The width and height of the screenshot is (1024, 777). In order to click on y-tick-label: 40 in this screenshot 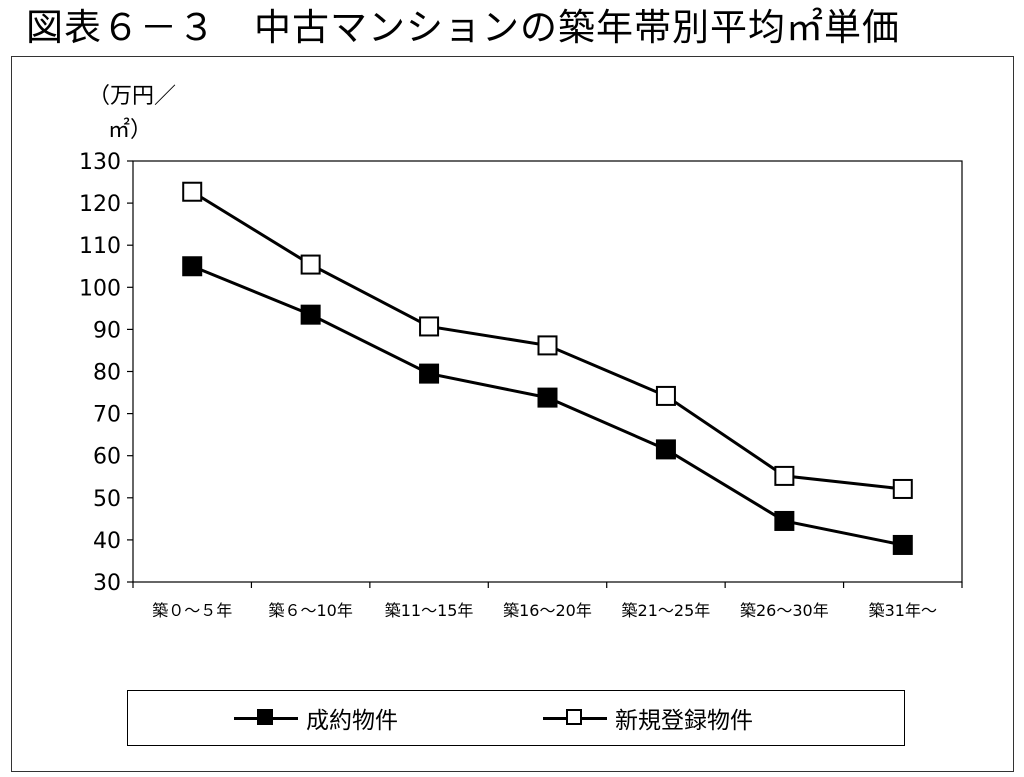, I will do `click(107, 541)`.